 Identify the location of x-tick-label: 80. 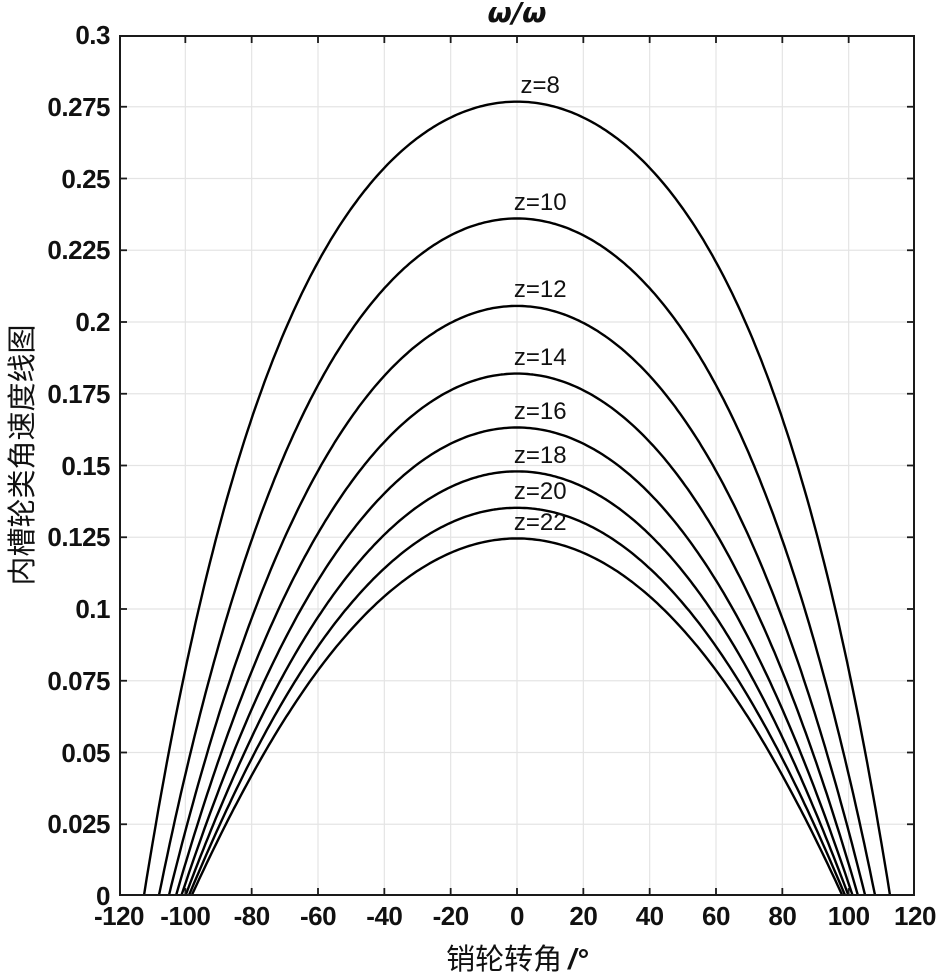
(782, 916).